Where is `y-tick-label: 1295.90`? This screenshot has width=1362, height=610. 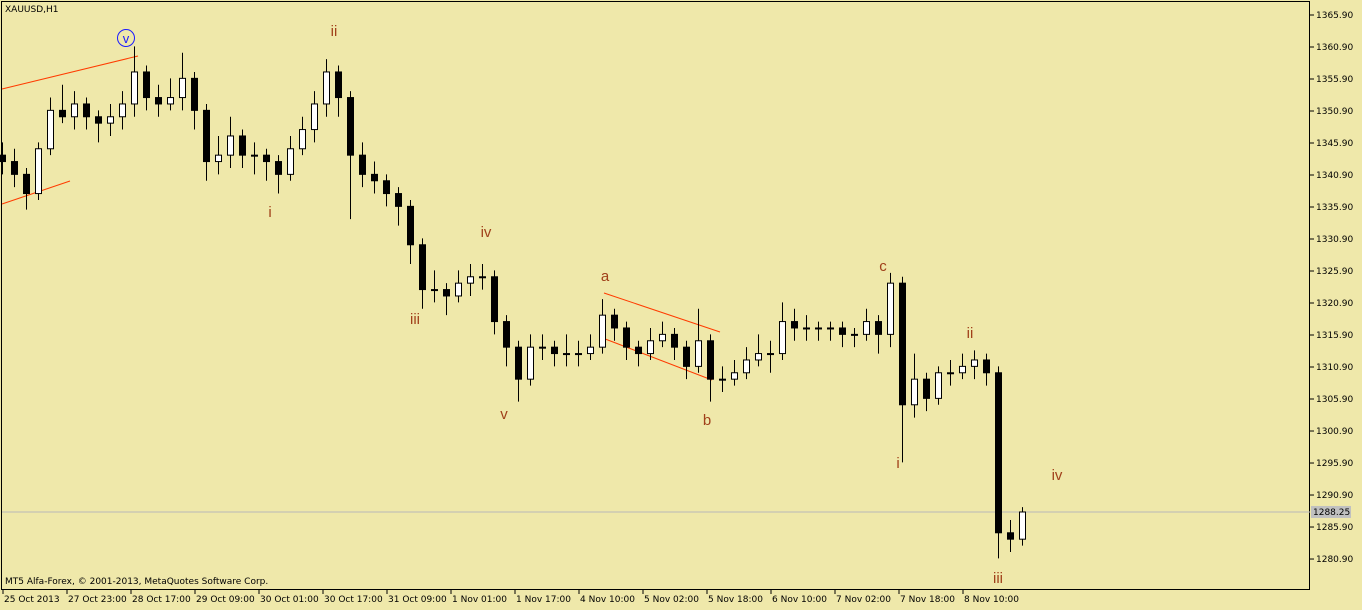 y-tick-label: 1295.90 is located at coordinates (1334, 464).